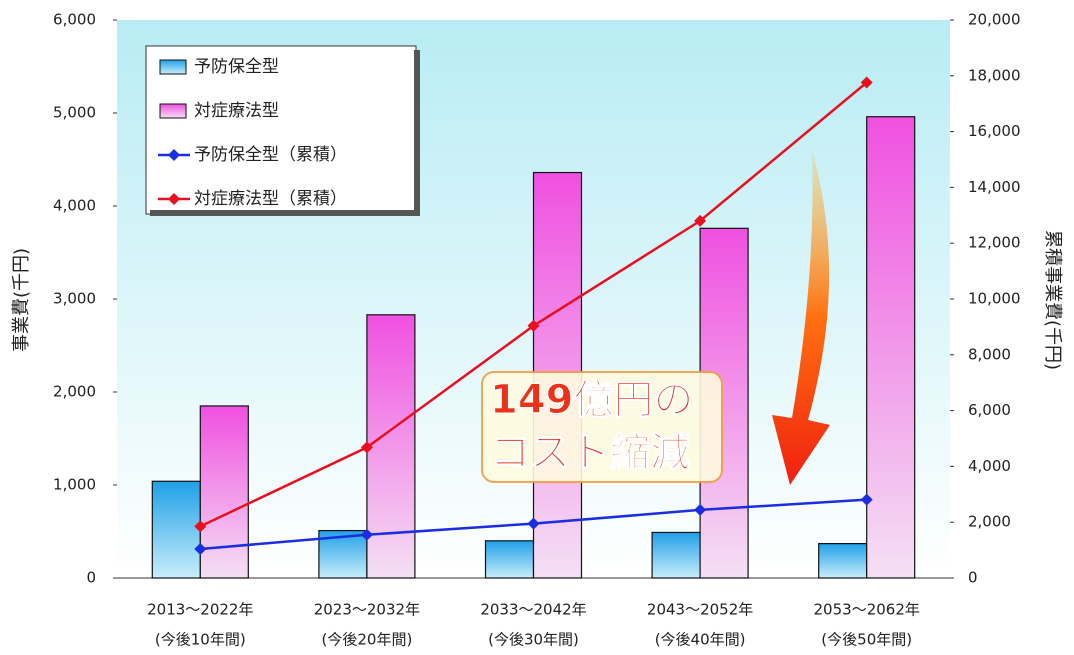 The image size is (1074, 655). I want to click on y2-tick-label: 12,000, so click(994, 243).